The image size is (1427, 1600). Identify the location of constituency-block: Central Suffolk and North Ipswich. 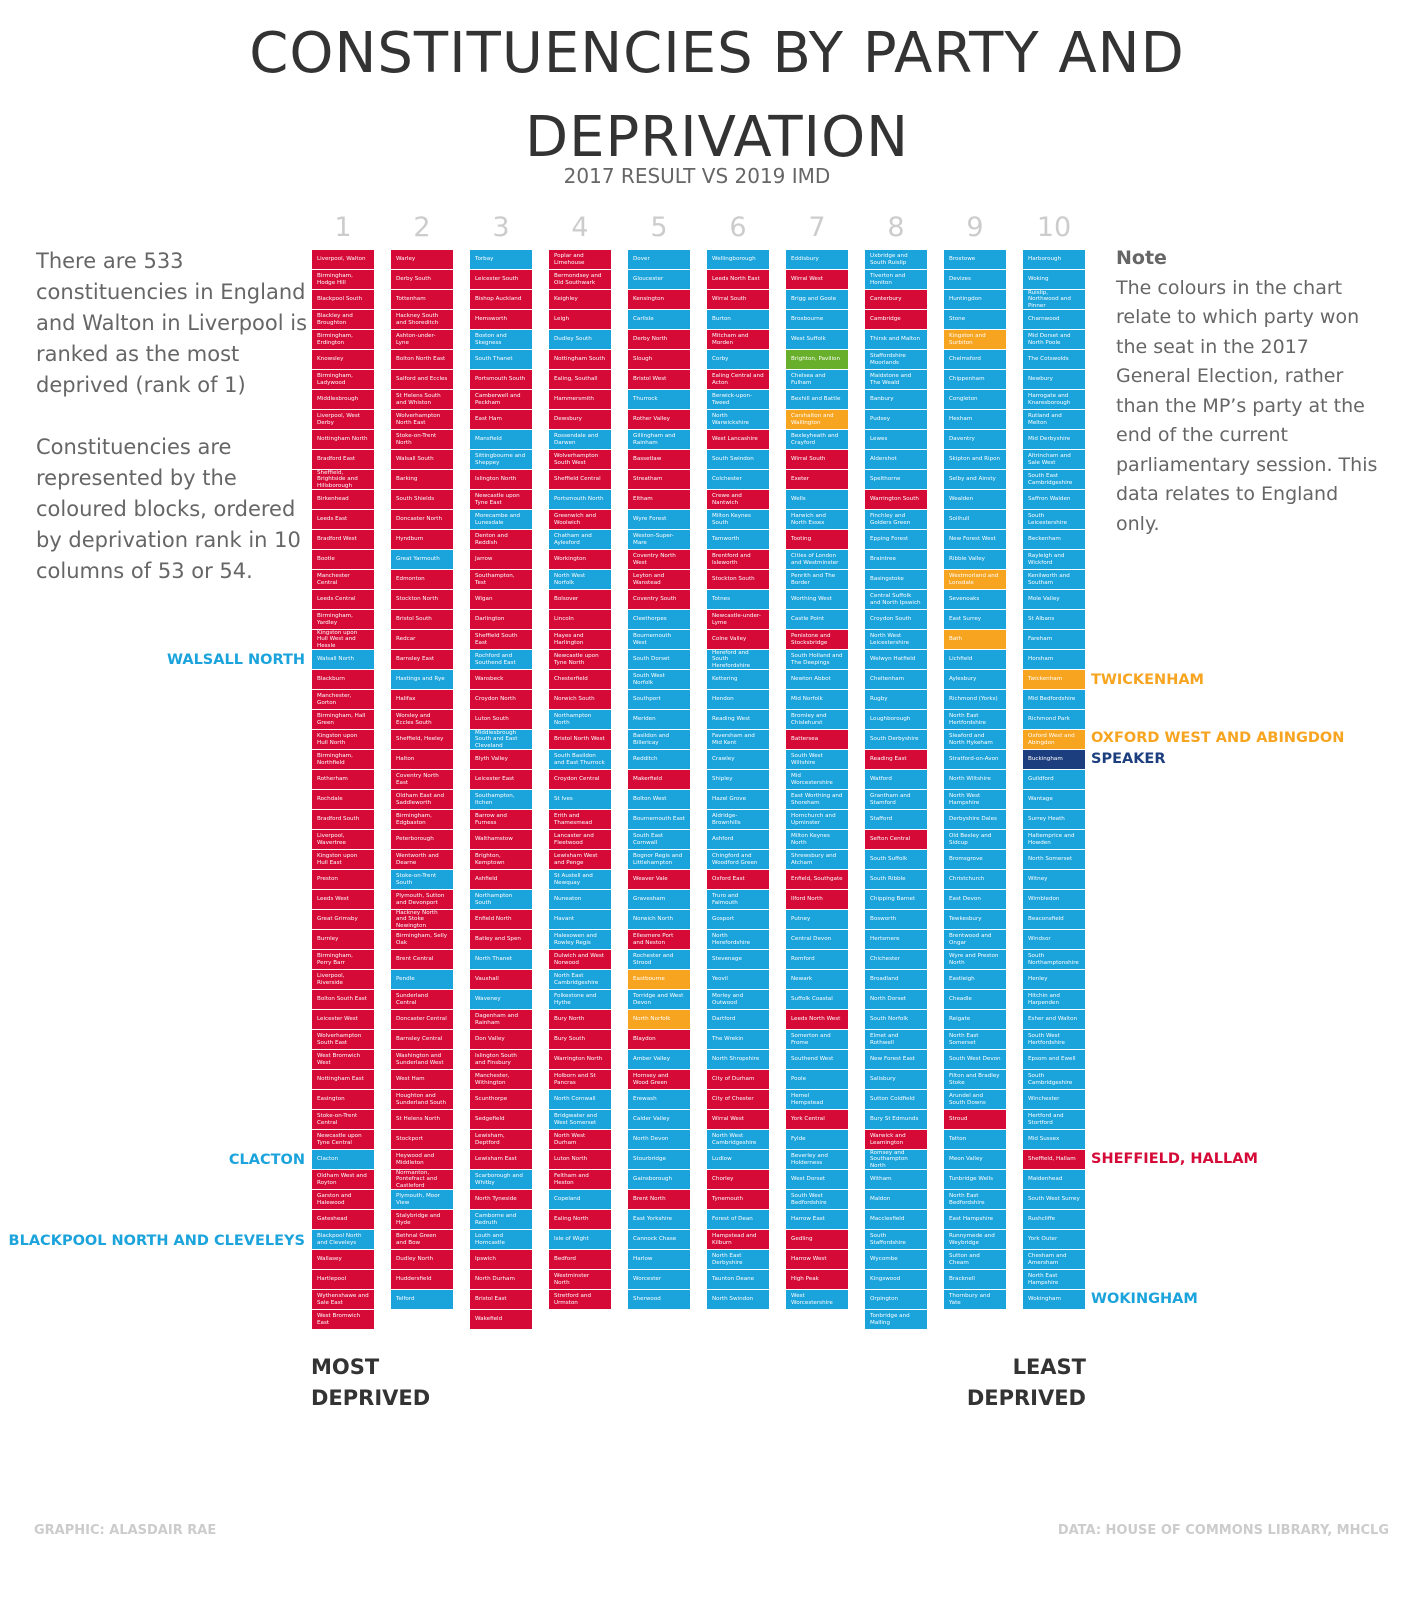
(896, 599).